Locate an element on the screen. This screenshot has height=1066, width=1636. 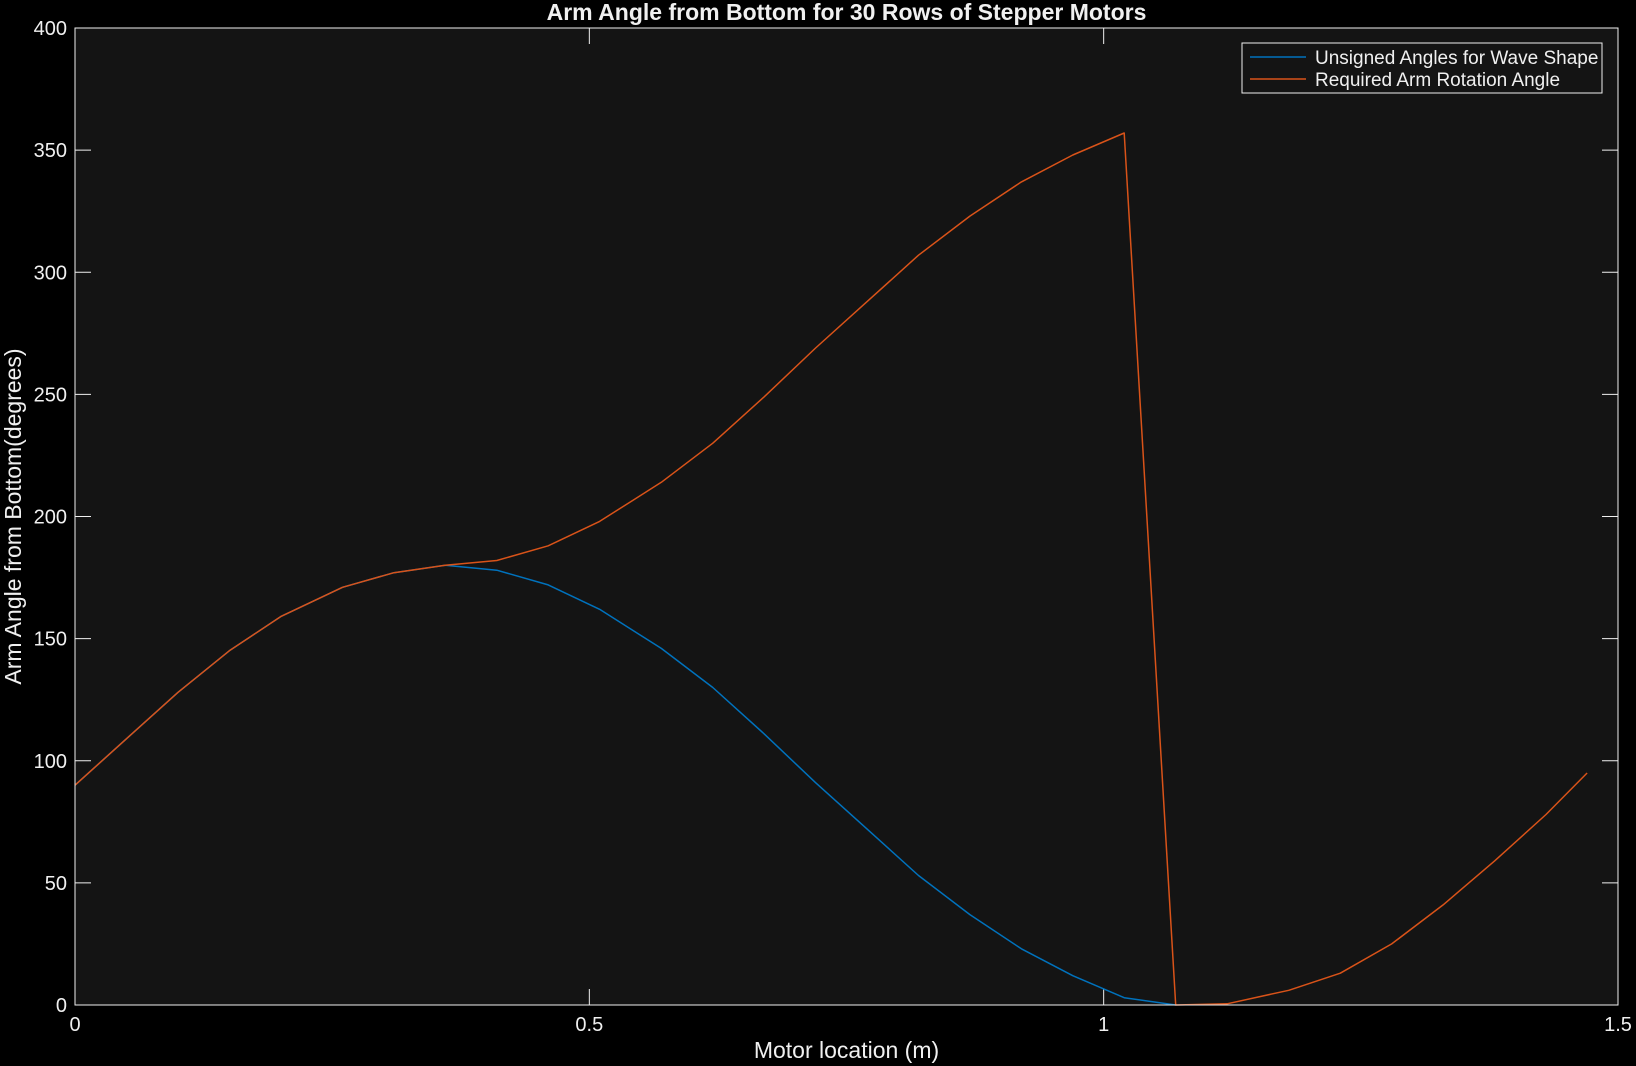
y-tick-label: 300 is located at coordinates (50, 273).